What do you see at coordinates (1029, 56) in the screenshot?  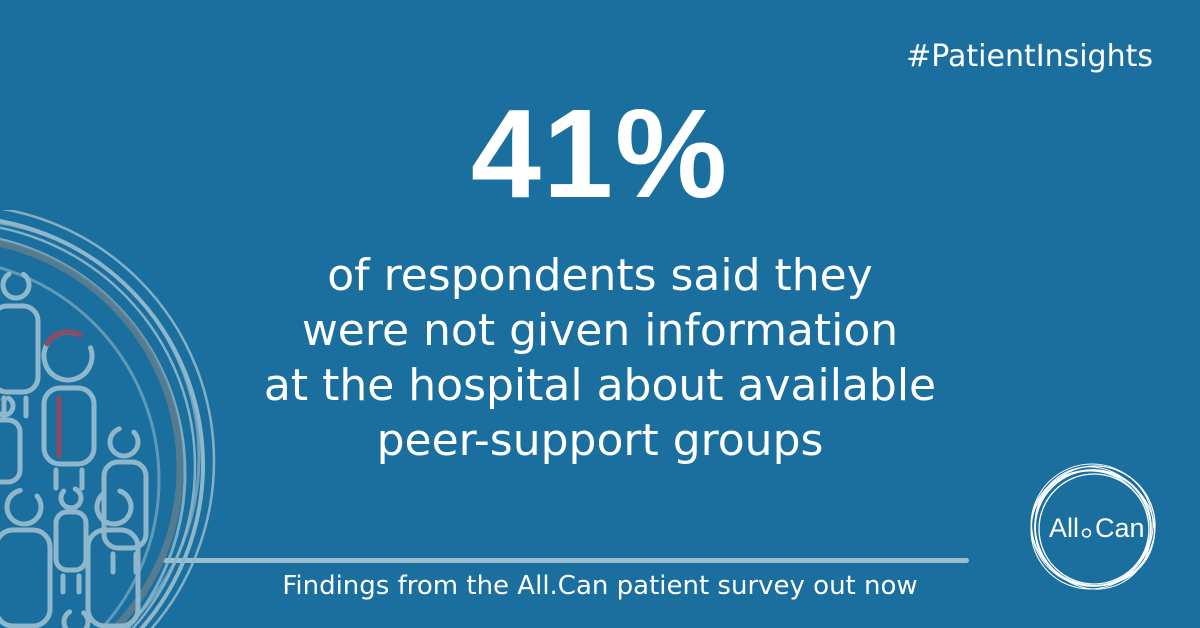 I see `hashtag-label: #PatientInsights` at bounding box center [1029, 56].